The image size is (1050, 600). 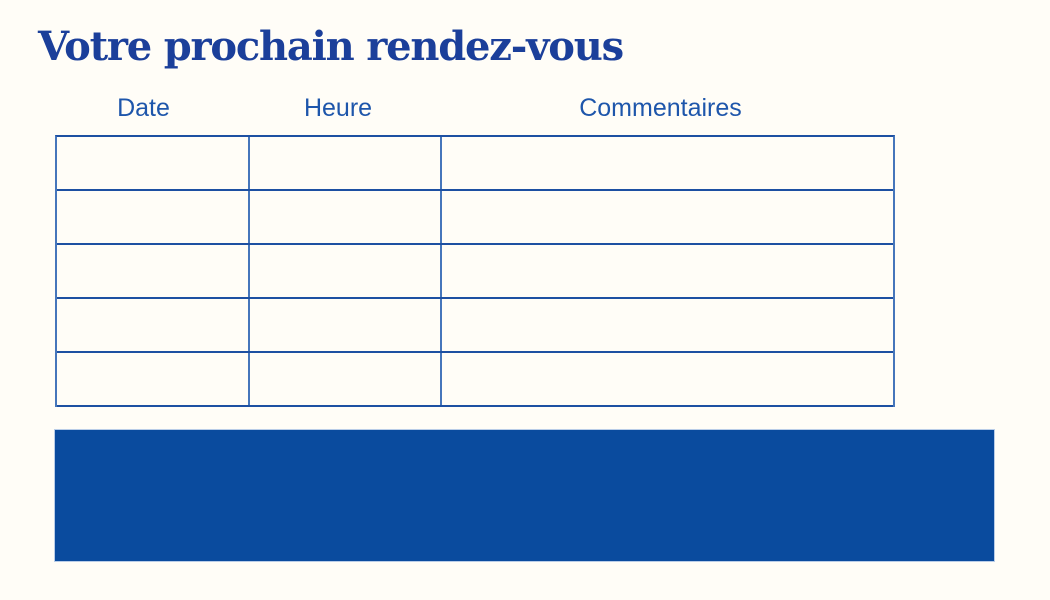 I want to click on column-header-heure: Heure, so click(x=338, y=108).